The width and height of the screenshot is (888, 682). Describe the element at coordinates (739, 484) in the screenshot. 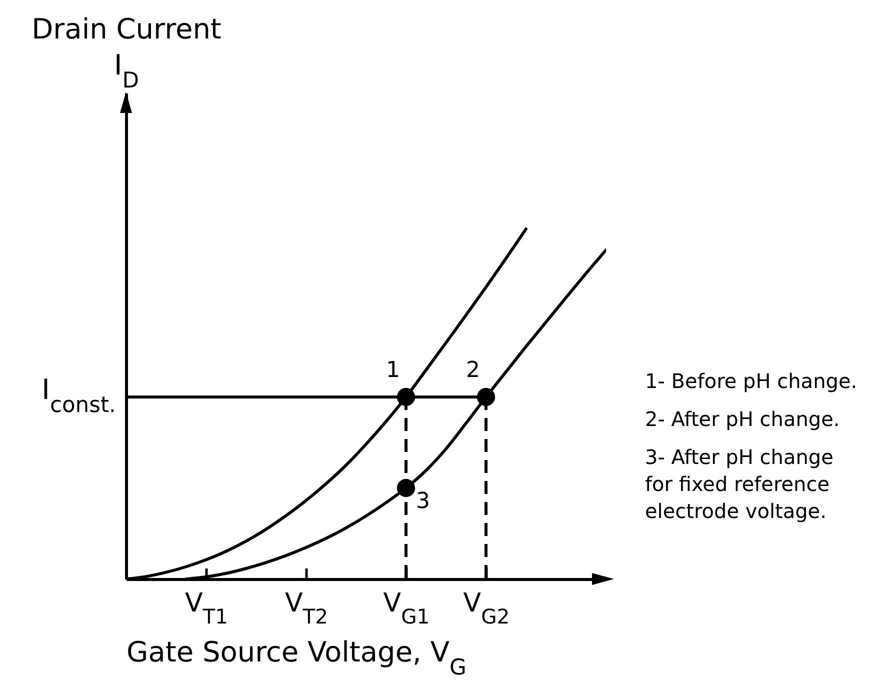

I see `text: 3- After pH change for fixed reference electrode voltage.` at that location.